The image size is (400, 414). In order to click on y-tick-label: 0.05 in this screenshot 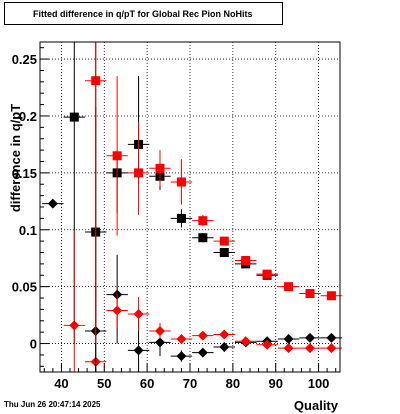, I will do `click(24, 287)`.